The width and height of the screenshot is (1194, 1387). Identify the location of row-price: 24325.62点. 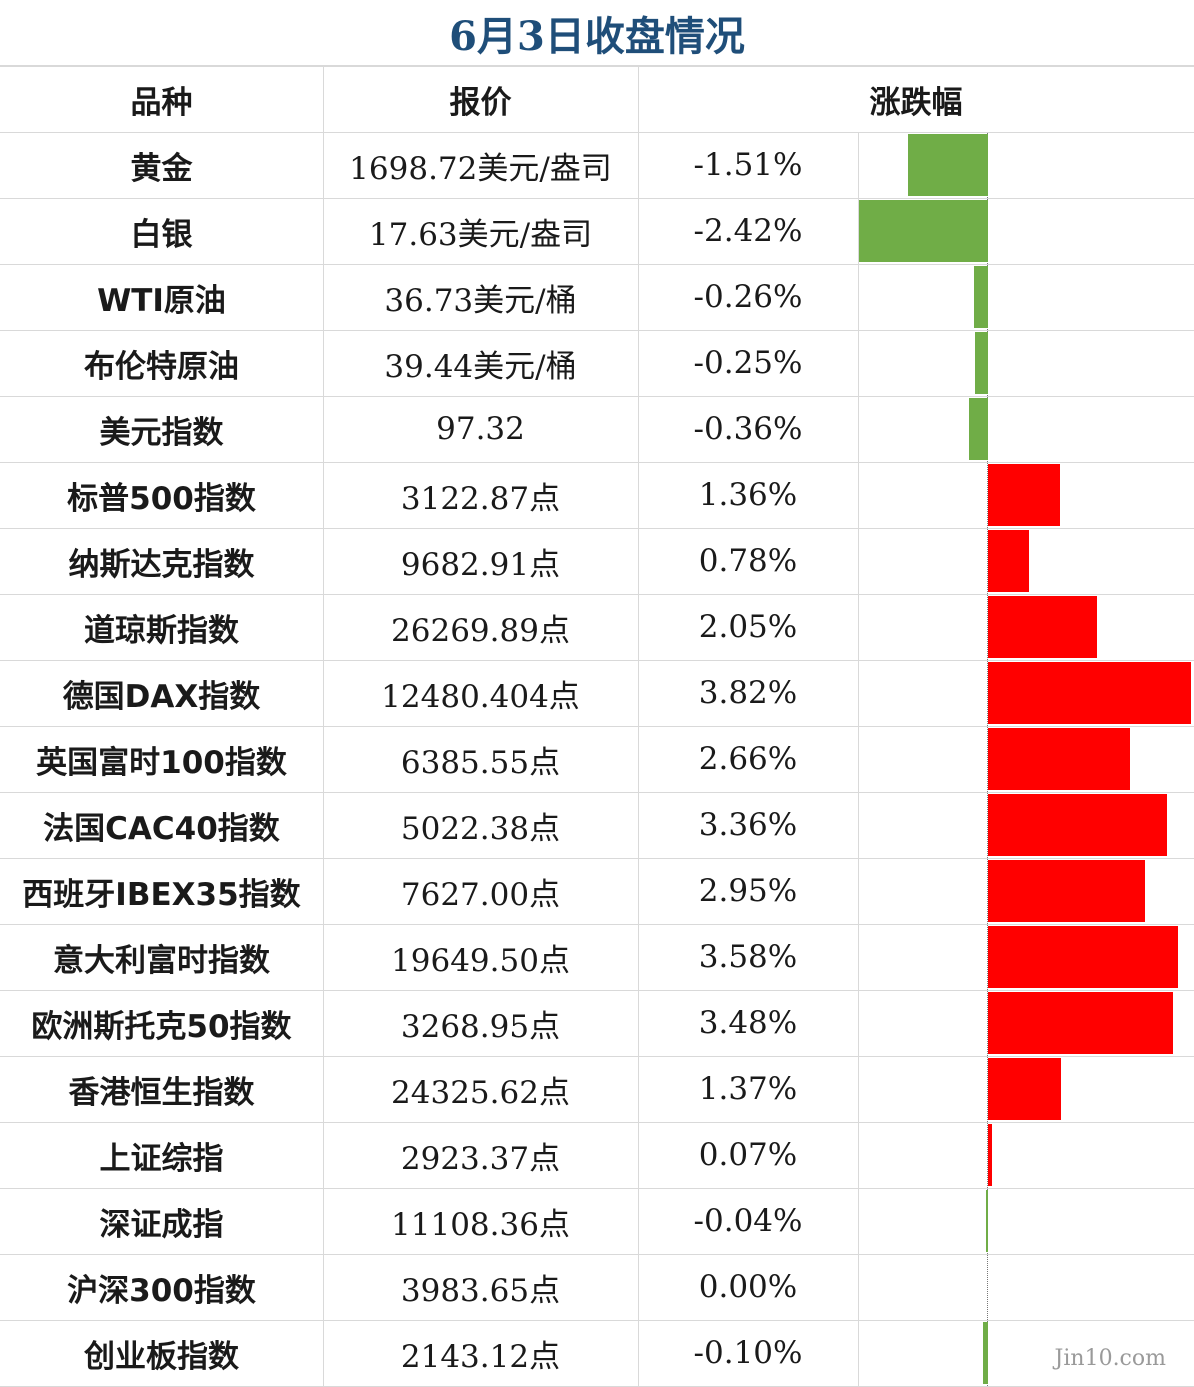
(480, 1092).